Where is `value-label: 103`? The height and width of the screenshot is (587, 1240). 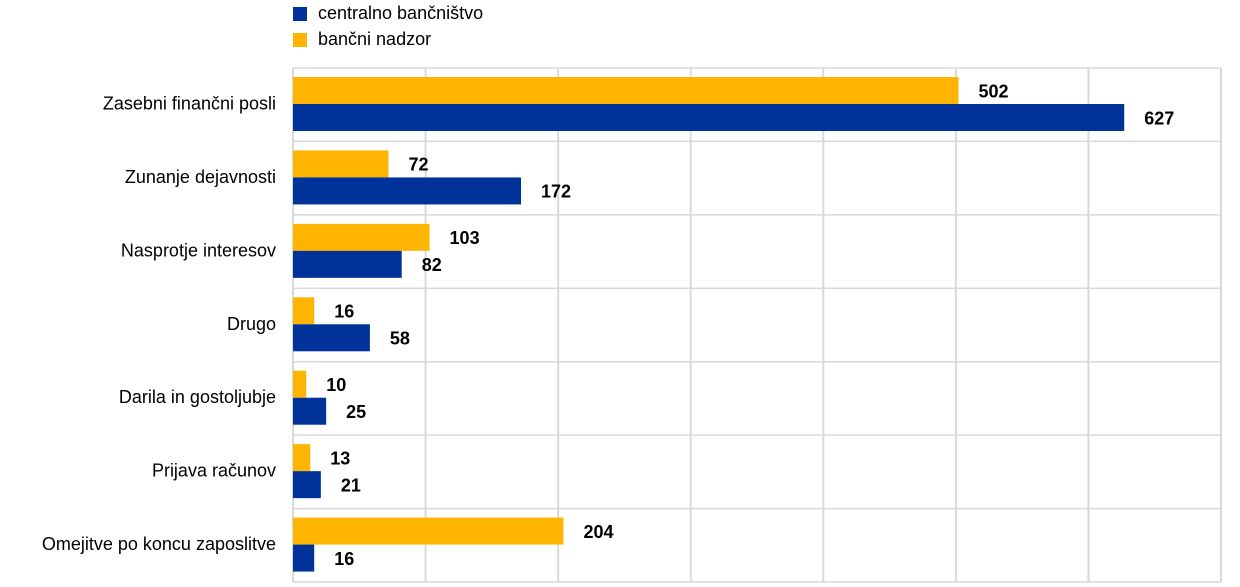 value-label: 103 is located at coordinates (465, 238).